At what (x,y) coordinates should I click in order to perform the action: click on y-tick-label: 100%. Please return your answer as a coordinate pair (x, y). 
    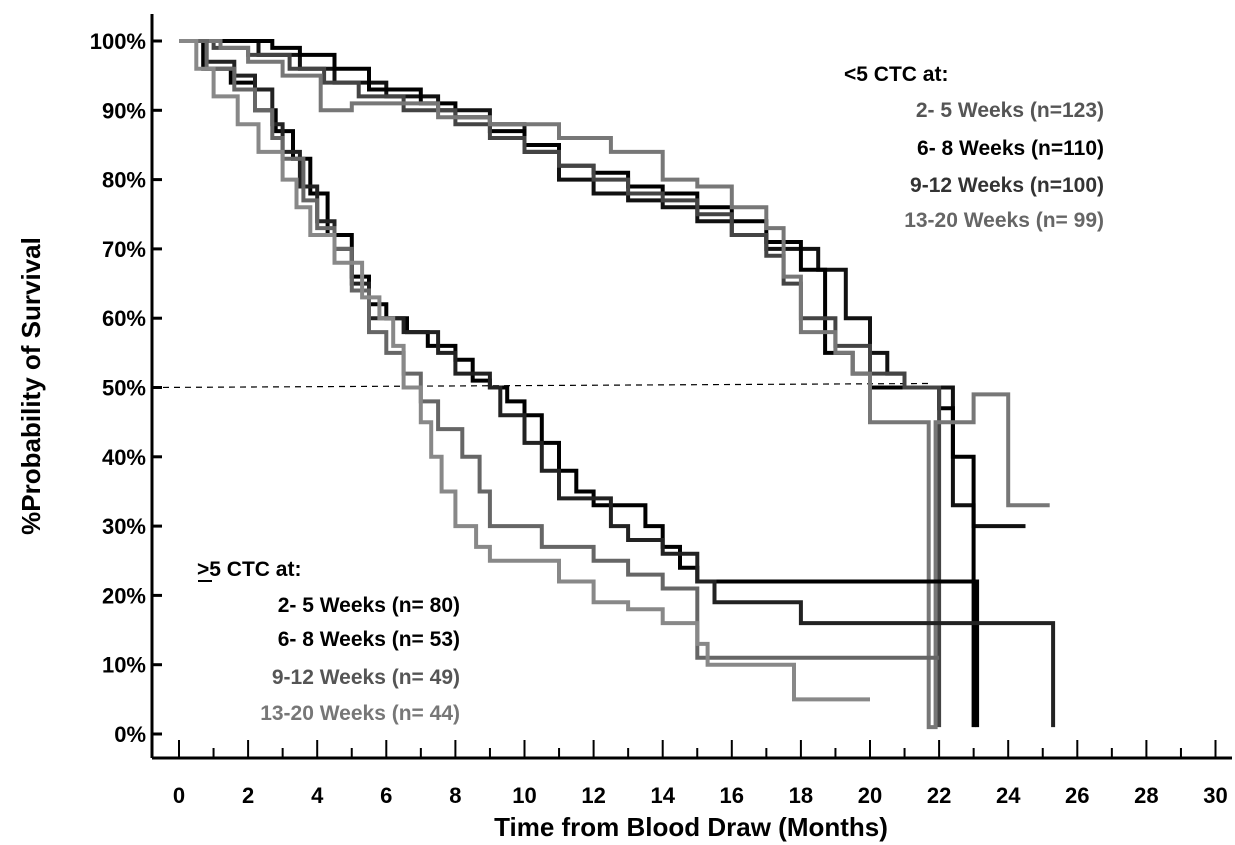
    Looking at the image, I should click on (118, 41).